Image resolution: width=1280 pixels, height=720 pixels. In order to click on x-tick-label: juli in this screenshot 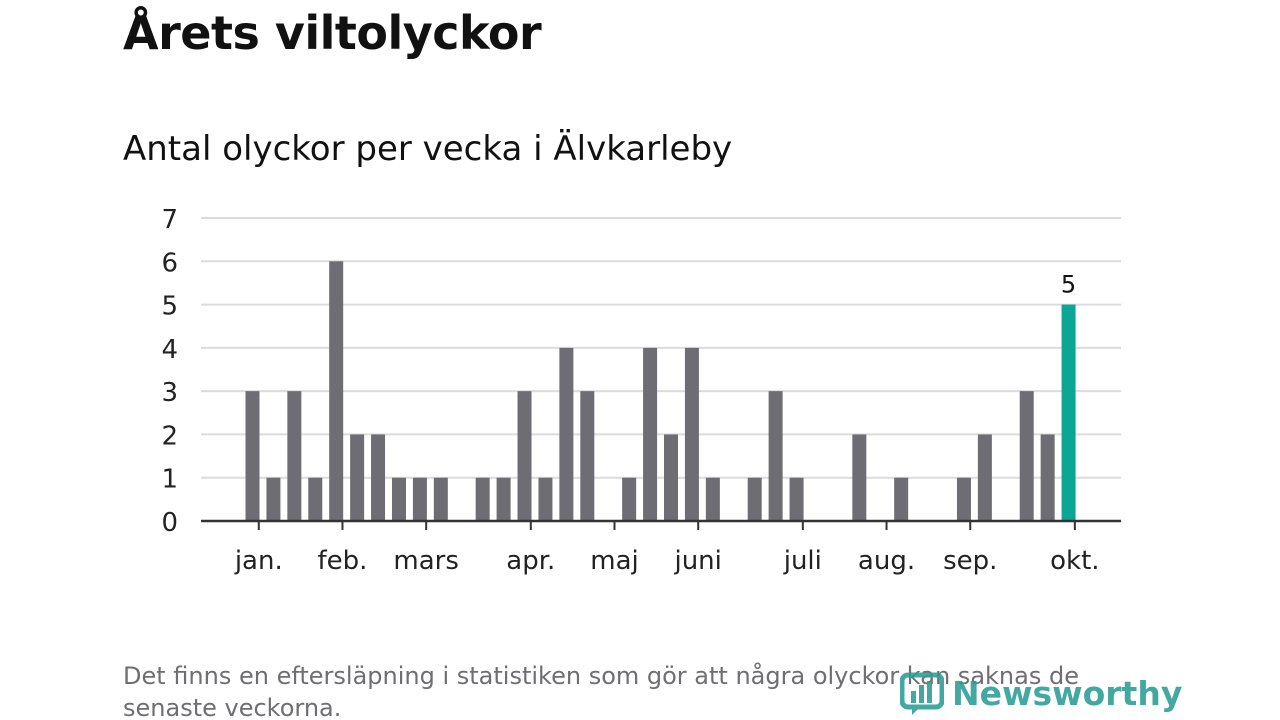, I will do `click(802, 561)`.